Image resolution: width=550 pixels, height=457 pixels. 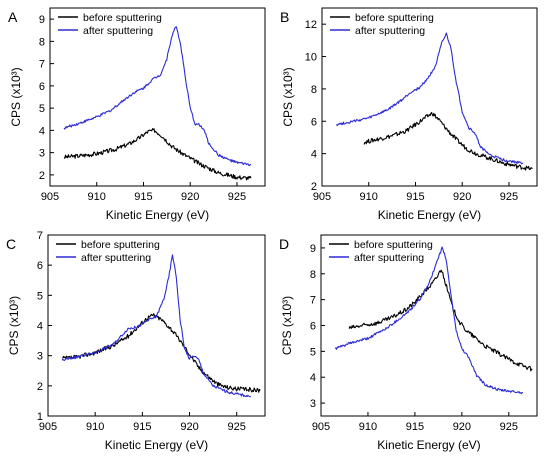 What do you see at coordinates (13, 17) in the screenshot?
I see `panel-letter: A` at bounding box center [13, 17].